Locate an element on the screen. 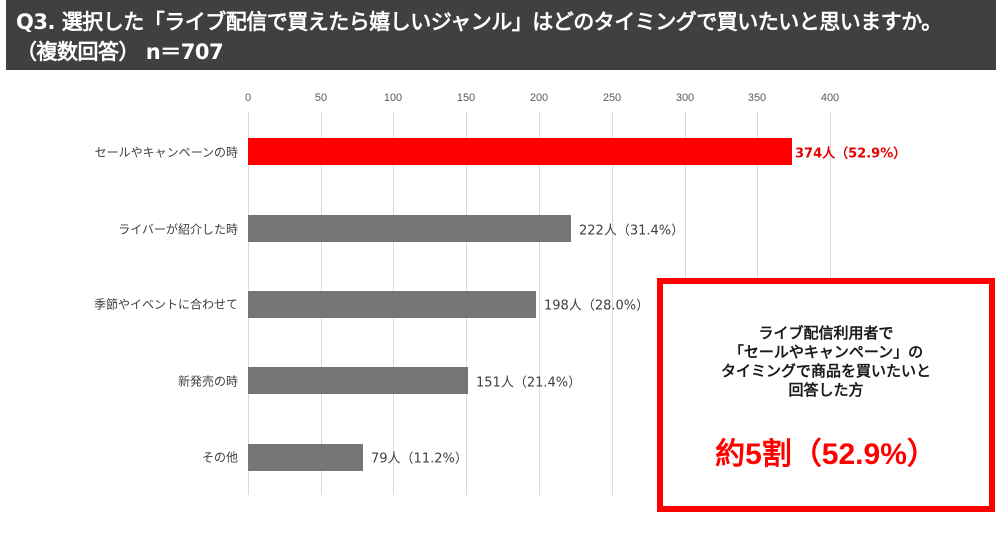 This screenshot has width=1000, height=533. x-tick: 150 is located at coordinates (466, 98).